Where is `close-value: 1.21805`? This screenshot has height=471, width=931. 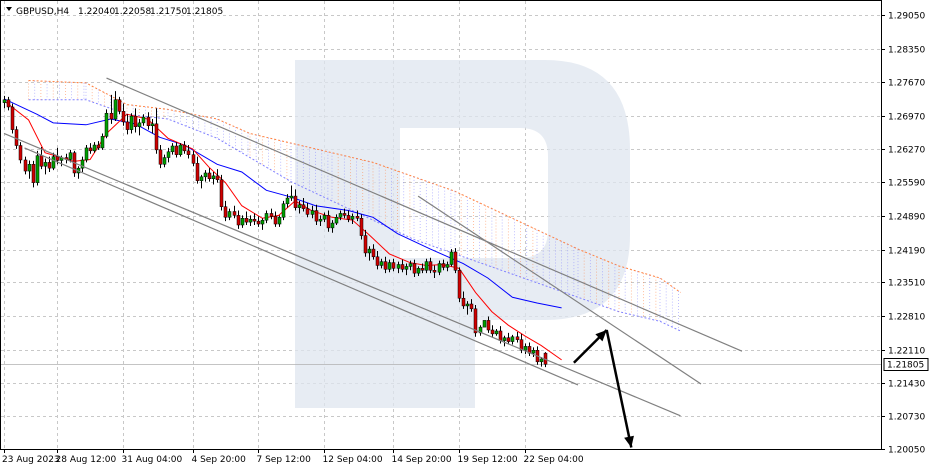
close-value: 1.21805 is located at coordinates (204, 12).